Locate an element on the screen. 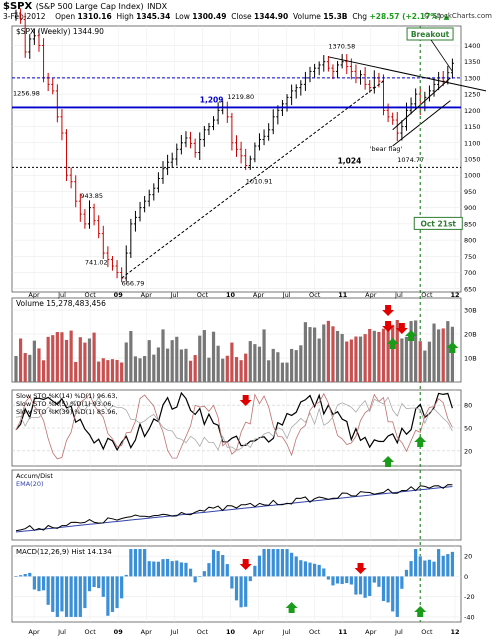  chg-value: +28.57 (+2.17%) is located at coordinates (405, 16).